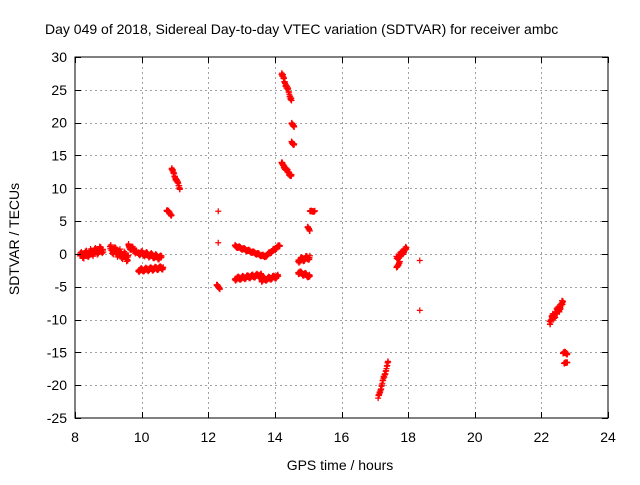 This screenshot has width=640, height=485. Describe the element at coordinates (57, 320) in the screenshot. I see `y-tick-label: -10` at that location.